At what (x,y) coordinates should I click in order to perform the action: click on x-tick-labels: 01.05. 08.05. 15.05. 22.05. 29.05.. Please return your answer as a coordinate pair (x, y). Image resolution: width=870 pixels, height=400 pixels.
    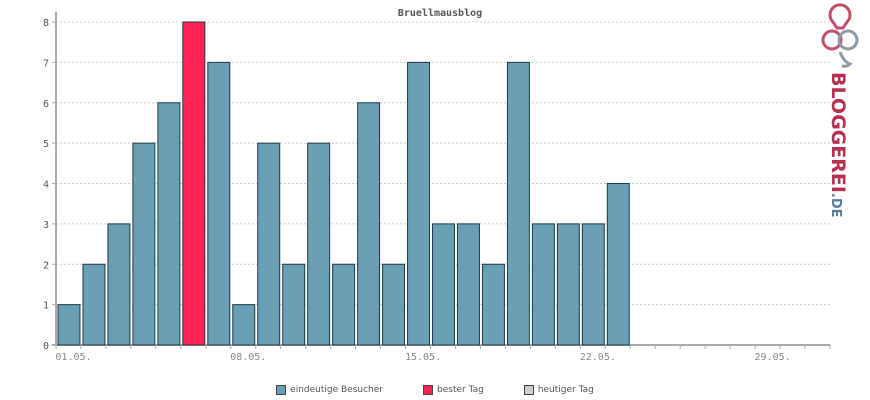
    Looking at the image, I should click on (422, 357).